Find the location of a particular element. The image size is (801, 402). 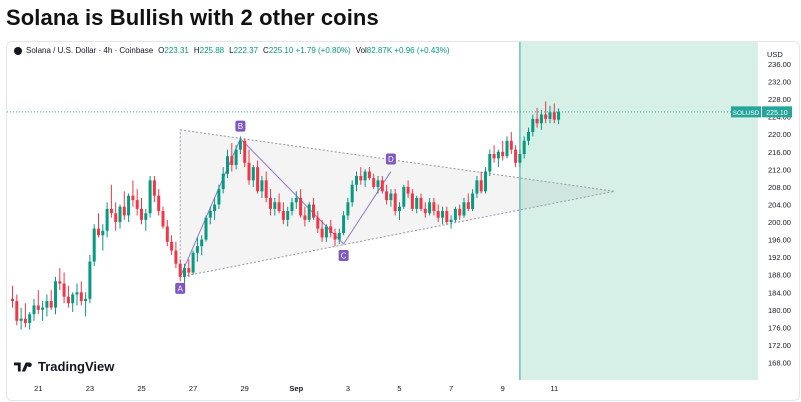

legend-low-value: 222.37 is located at coordinates (246, 50).